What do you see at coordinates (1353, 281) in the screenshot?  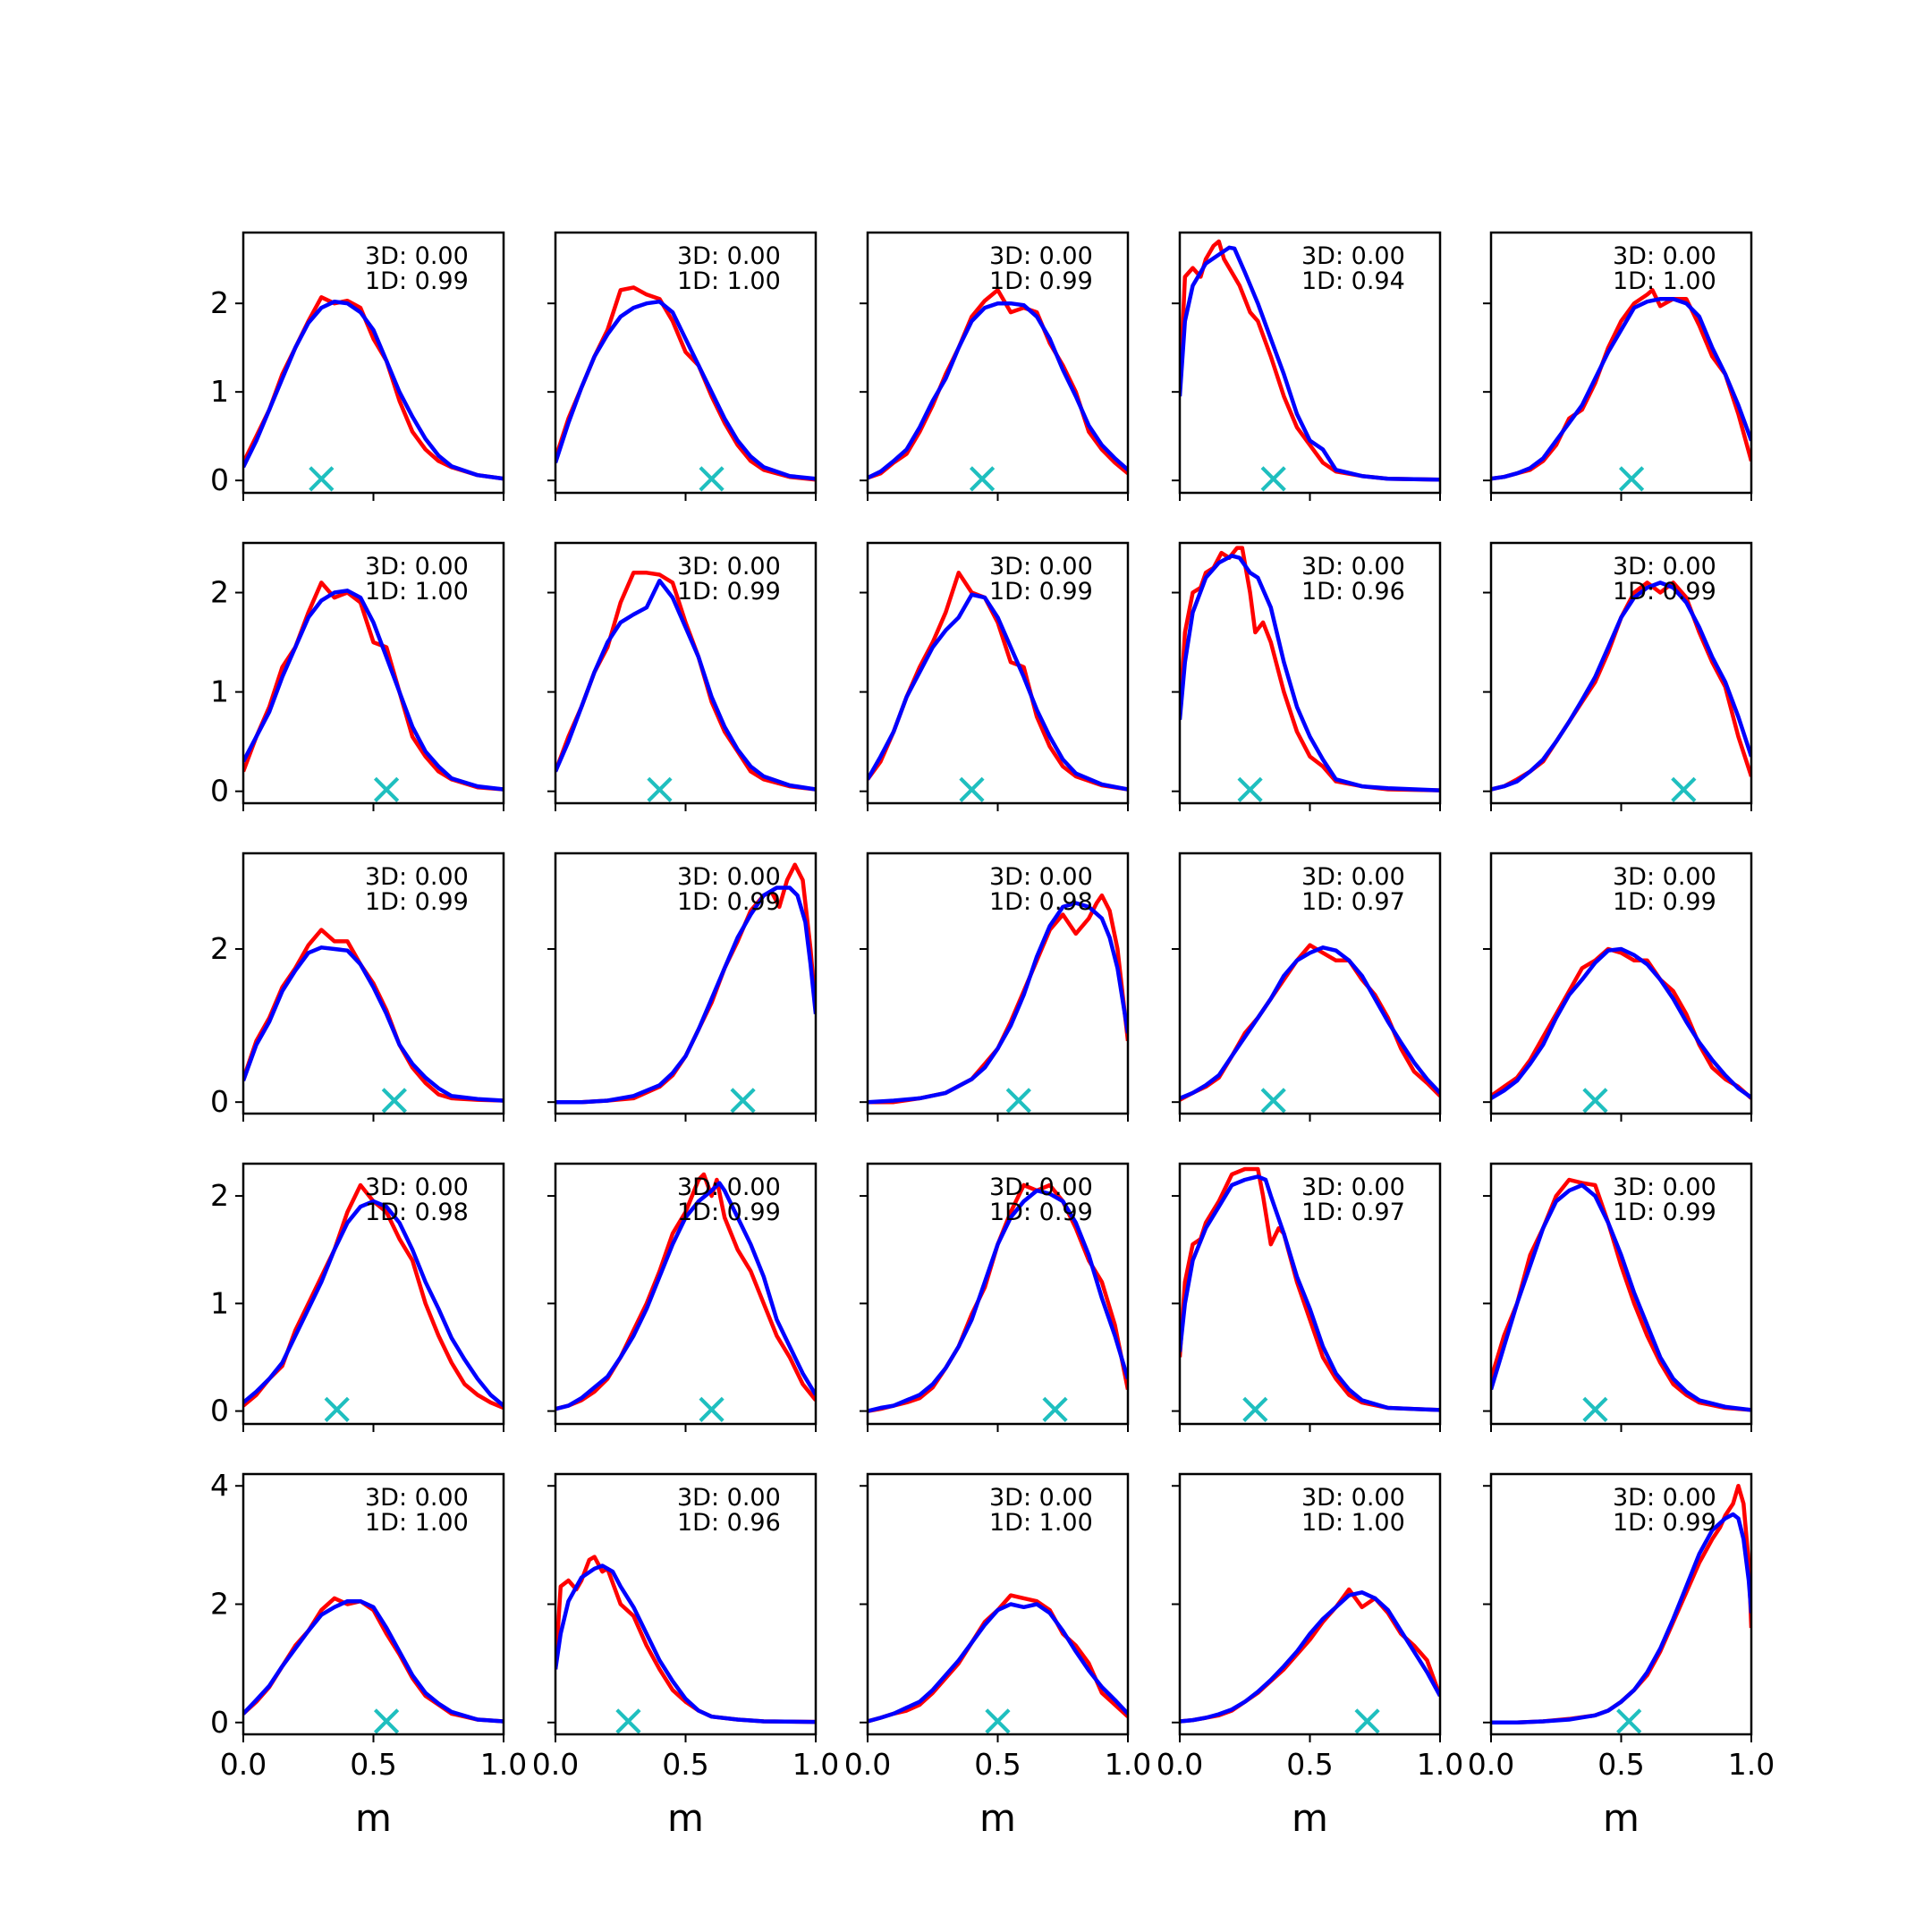 I see `annotation-1d: 1D: 0.94` at bounding box center [1353, 281].